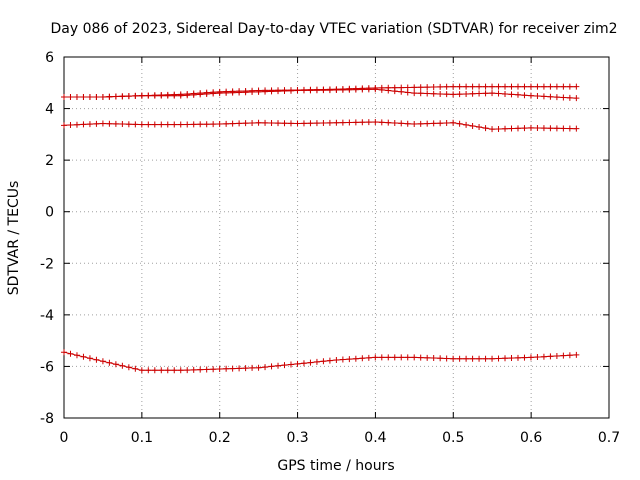  Describe the element at coordinates (531, 438) in the screenshot. I see `x-tick-label: 0.6` at that location.